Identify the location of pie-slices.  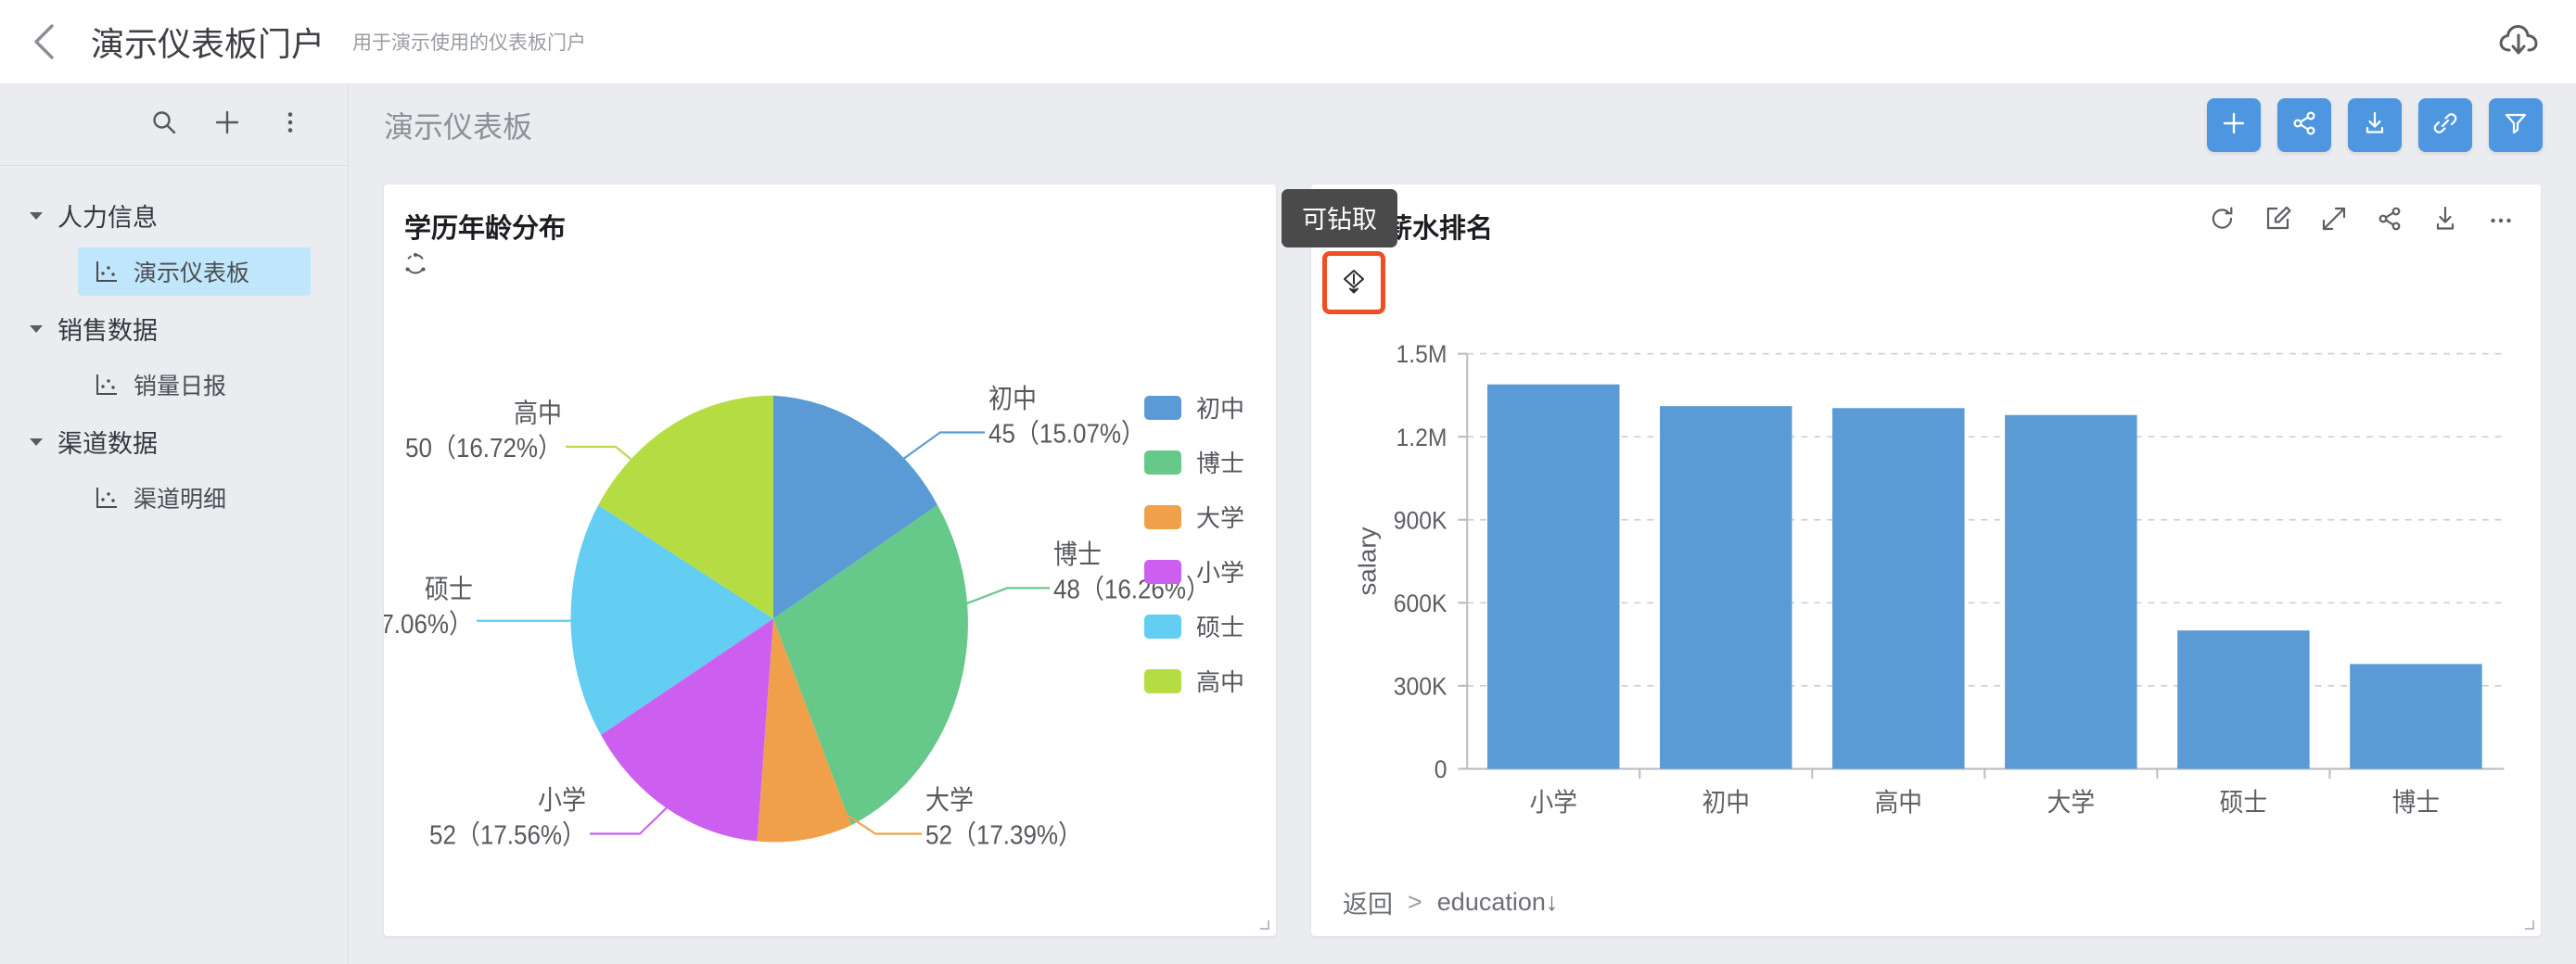
(769, 619).